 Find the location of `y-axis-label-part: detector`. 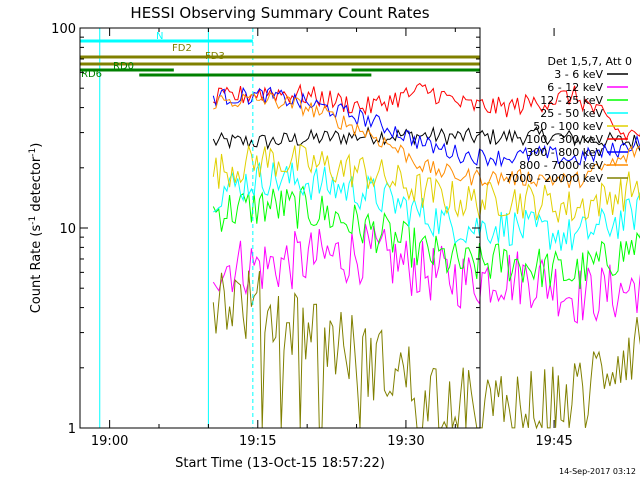

y-axis-label-part: detector is located at coordinates (36, 186).